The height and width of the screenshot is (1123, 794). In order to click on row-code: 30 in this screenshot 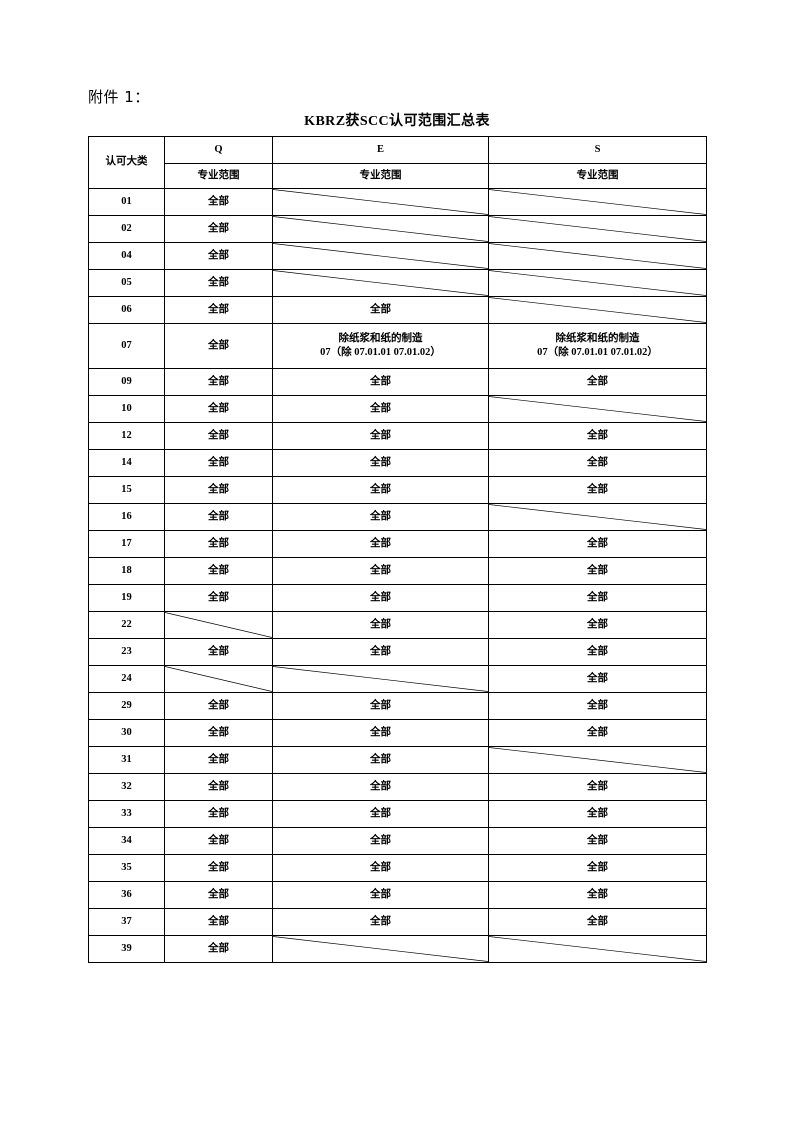, I will do `click(126, 733)`.